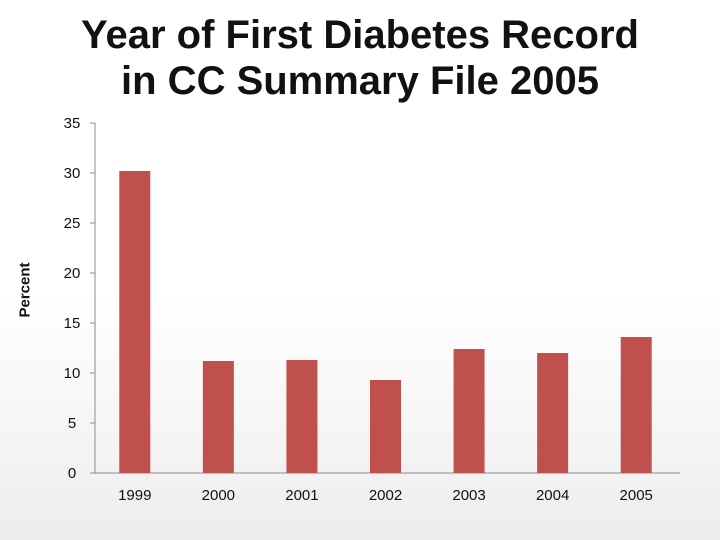  Describe the element at coordinates (72, 373) in the screenshot. I see `y-tick-label: 10` at that location.